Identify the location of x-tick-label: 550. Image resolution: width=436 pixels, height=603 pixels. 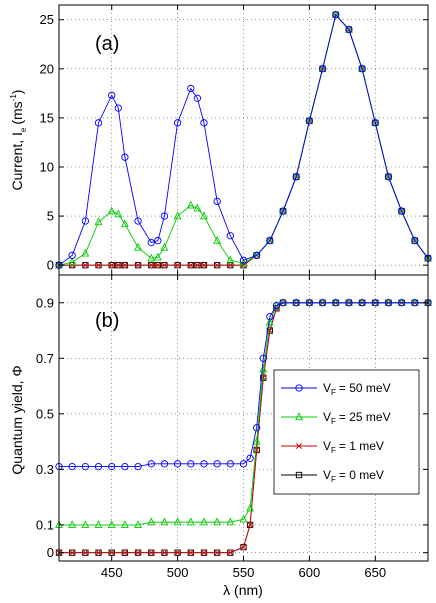
(244, 572).